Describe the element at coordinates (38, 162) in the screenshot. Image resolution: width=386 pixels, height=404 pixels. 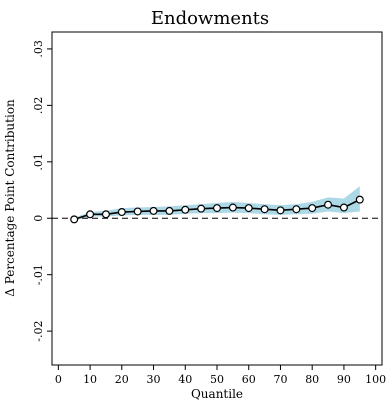
I see `y-tick-label: .01` at that location.